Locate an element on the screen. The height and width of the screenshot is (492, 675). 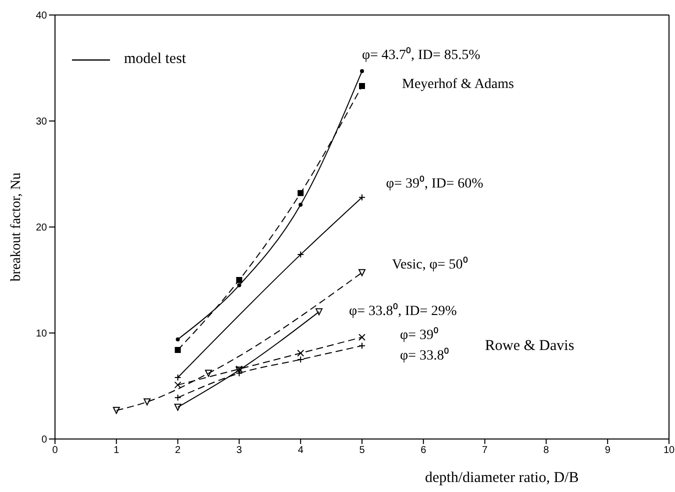
annotation: Rowe & Davis is located at coordinates (529, 346).